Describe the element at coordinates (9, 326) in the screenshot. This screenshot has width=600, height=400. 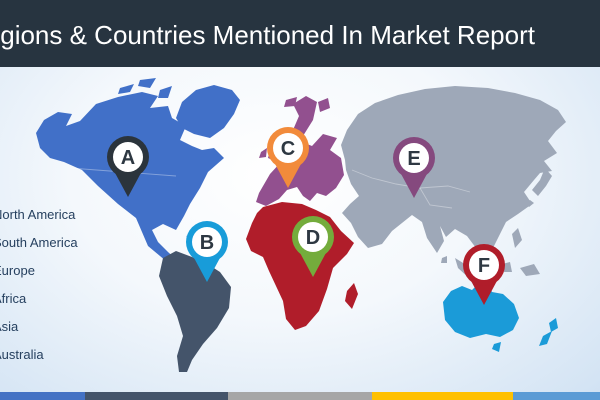
I see `legend-item-asia: Asia` at that location.